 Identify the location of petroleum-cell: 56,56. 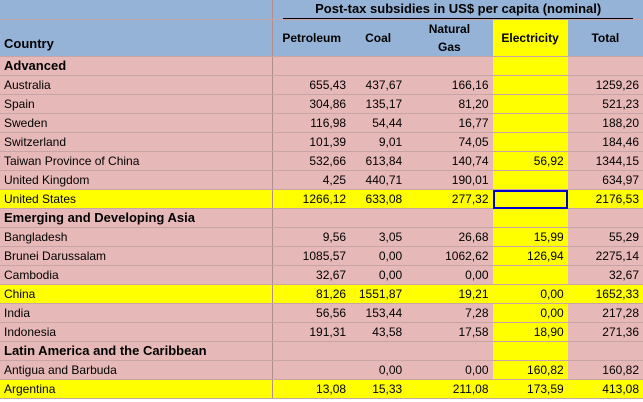
(311, 313).